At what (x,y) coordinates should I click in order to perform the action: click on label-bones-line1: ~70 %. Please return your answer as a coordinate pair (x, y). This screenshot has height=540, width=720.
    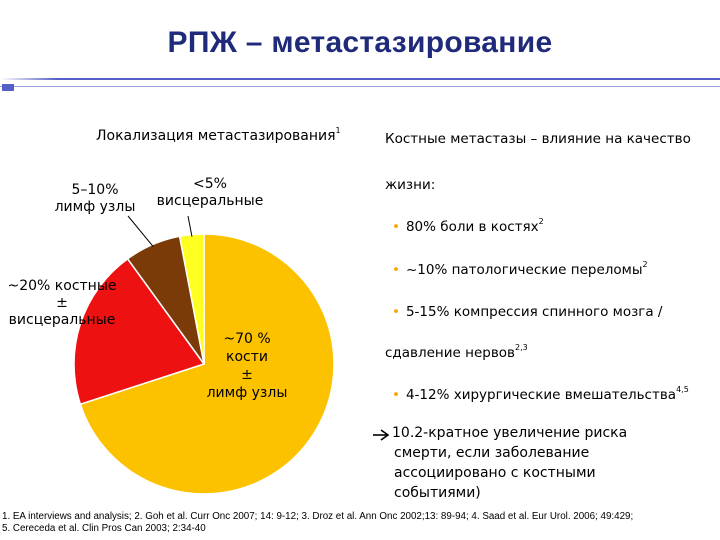
    Looking at the image, I should click on (247, 339).